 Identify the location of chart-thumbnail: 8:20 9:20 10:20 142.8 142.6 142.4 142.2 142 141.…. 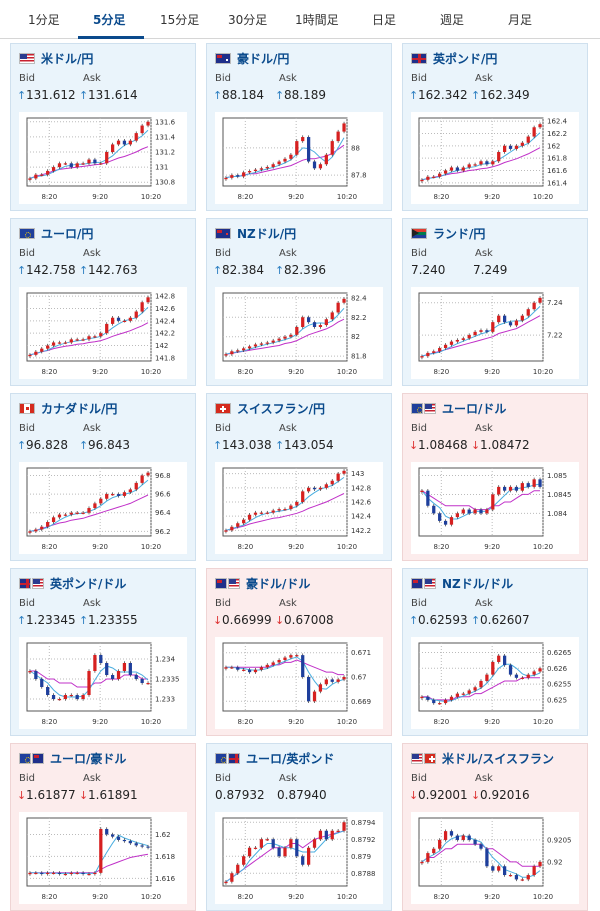
(103, 333).